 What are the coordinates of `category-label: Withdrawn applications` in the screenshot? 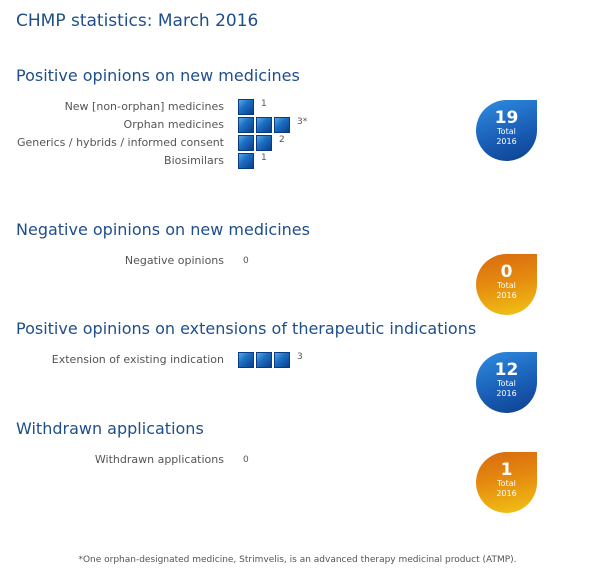 It's located at (159, 459).